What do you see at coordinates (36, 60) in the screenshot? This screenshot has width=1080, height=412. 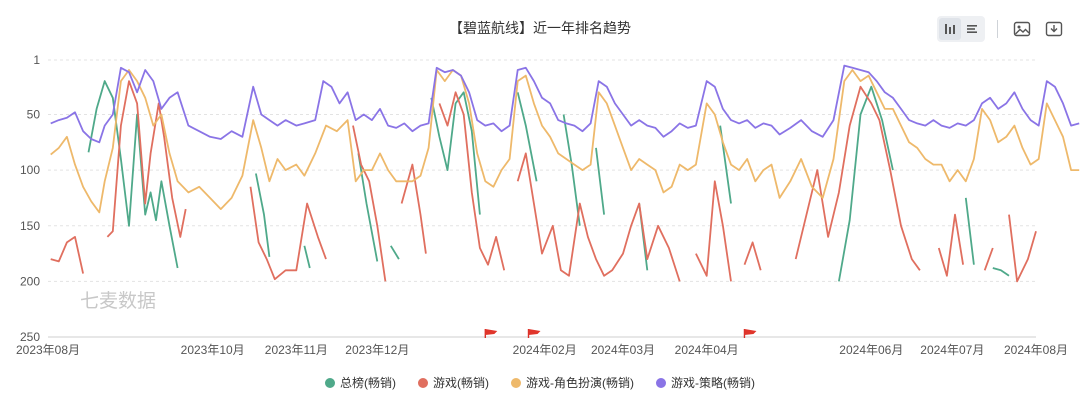 I see `y-tick-label: 1` at bounding box center [36, 60].